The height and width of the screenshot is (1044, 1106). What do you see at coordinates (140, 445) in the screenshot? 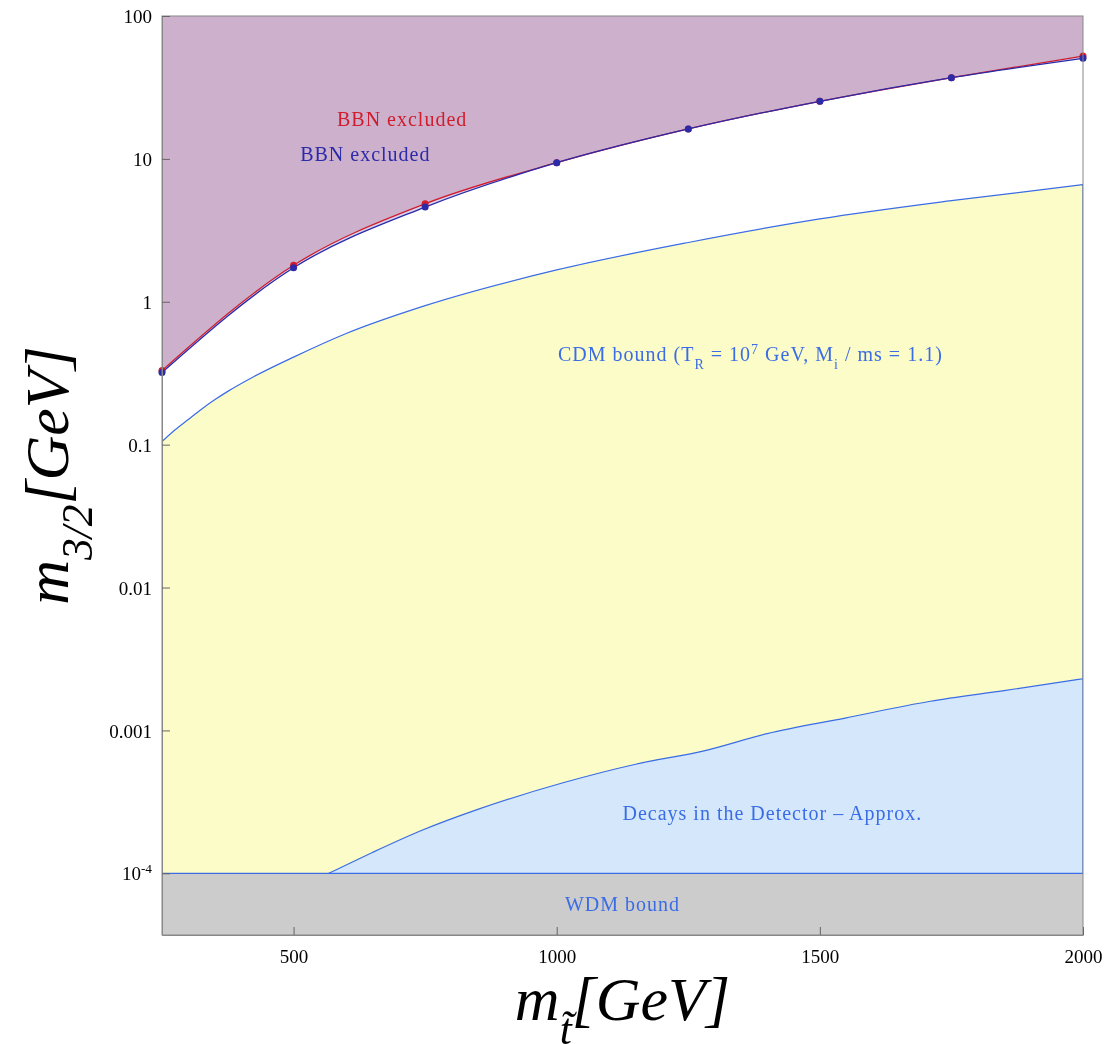
I see `y-tick-label: 0.1` at bounding box center [140, 445].